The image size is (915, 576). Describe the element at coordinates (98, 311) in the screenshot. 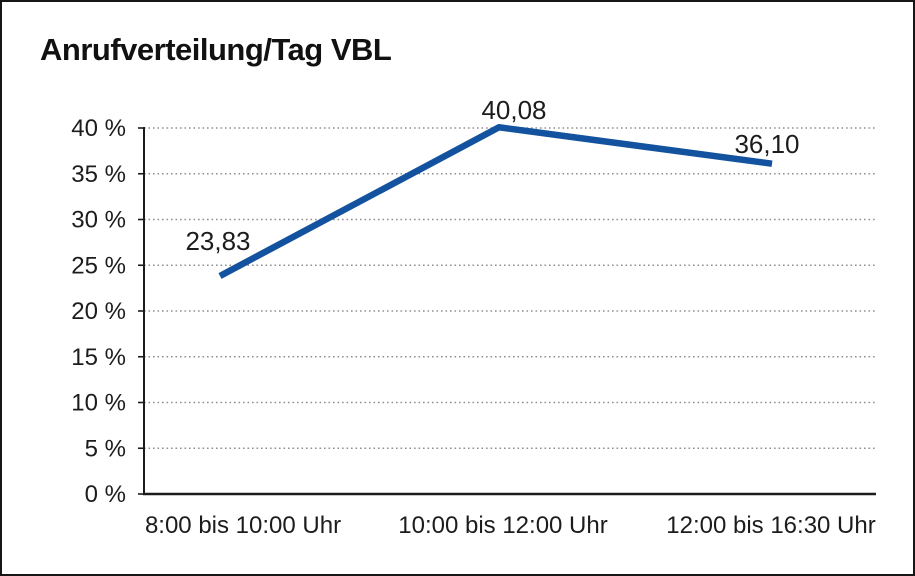

I see `y-tick-label: 20 %` at that location.